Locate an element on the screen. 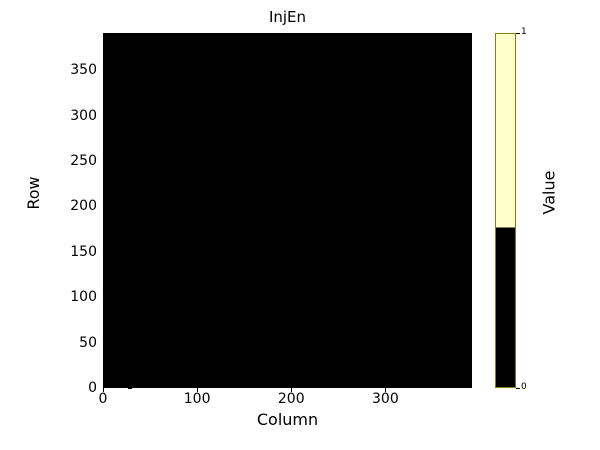 This screenshot has width=600, height=450. x-axis-label: Column is located at coordinates (287, 419).